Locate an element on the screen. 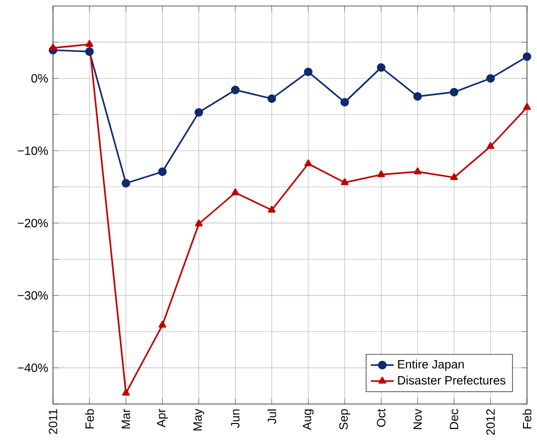 Image resolution: width=537 pixels, height=441 pixels. y-tick-label: −30% is located at coordinates (33, 295).